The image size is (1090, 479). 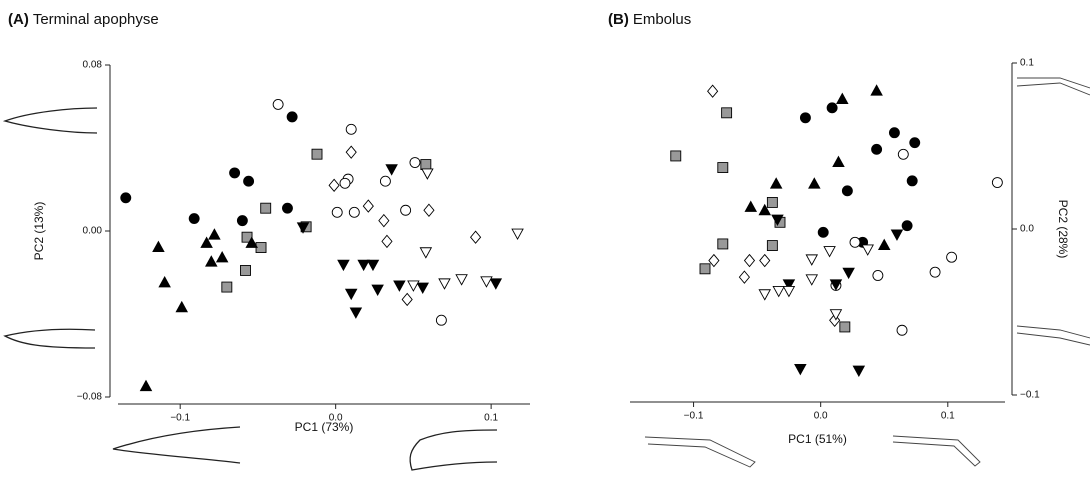 What do you see at coordinates (1030, 395) in the screenshot?
I see `y-tick-label: −0.1` at bounding box center [1030, 395].